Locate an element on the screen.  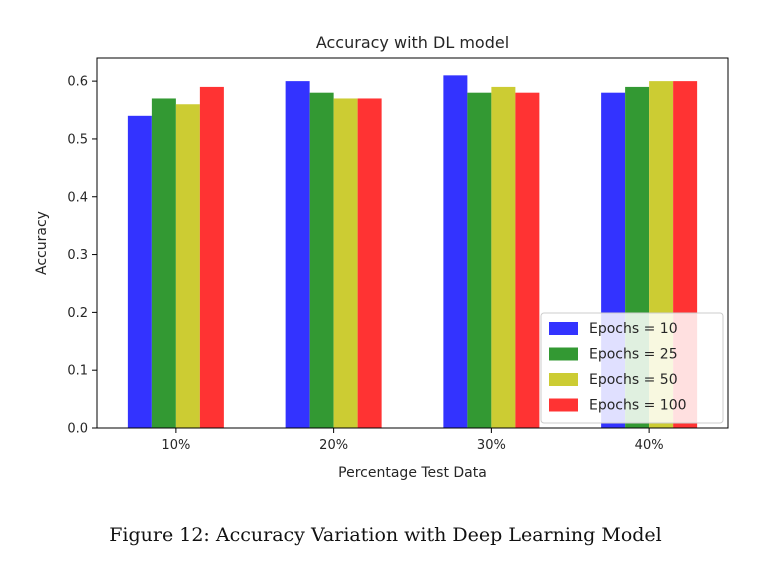
x-tick-label: 40% is located at coordinates (649, 445).